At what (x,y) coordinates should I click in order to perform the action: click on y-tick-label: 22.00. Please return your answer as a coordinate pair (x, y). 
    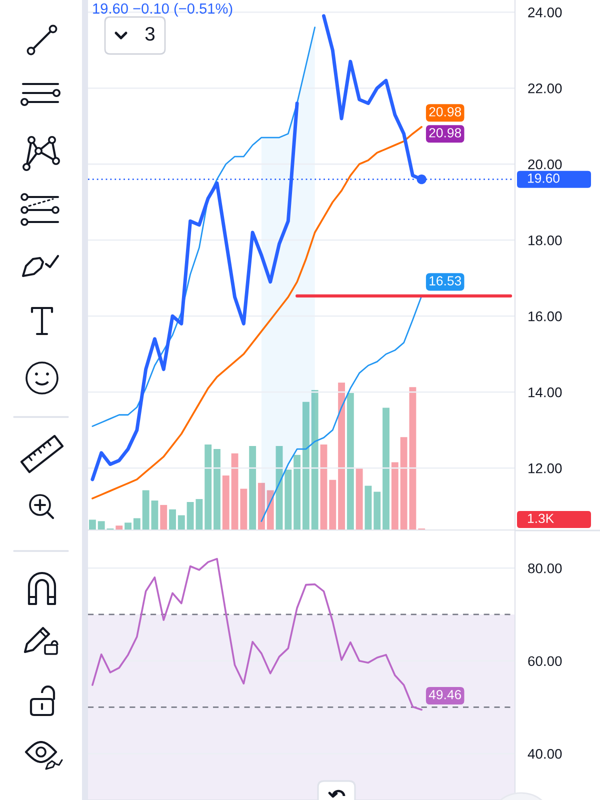
    Looking at the image, I should click on (545, 88).